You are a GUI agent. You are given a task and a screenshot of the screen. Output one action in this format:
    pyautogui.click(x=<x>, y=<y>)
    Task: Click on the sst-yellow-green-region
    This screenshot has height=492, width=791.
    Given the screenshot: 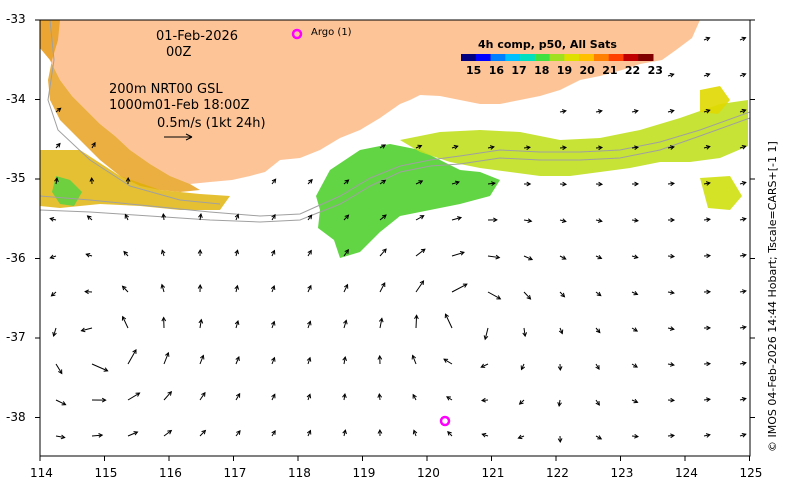 What is the action you would take?
    pyautogui.click(x=574, y=138)
    